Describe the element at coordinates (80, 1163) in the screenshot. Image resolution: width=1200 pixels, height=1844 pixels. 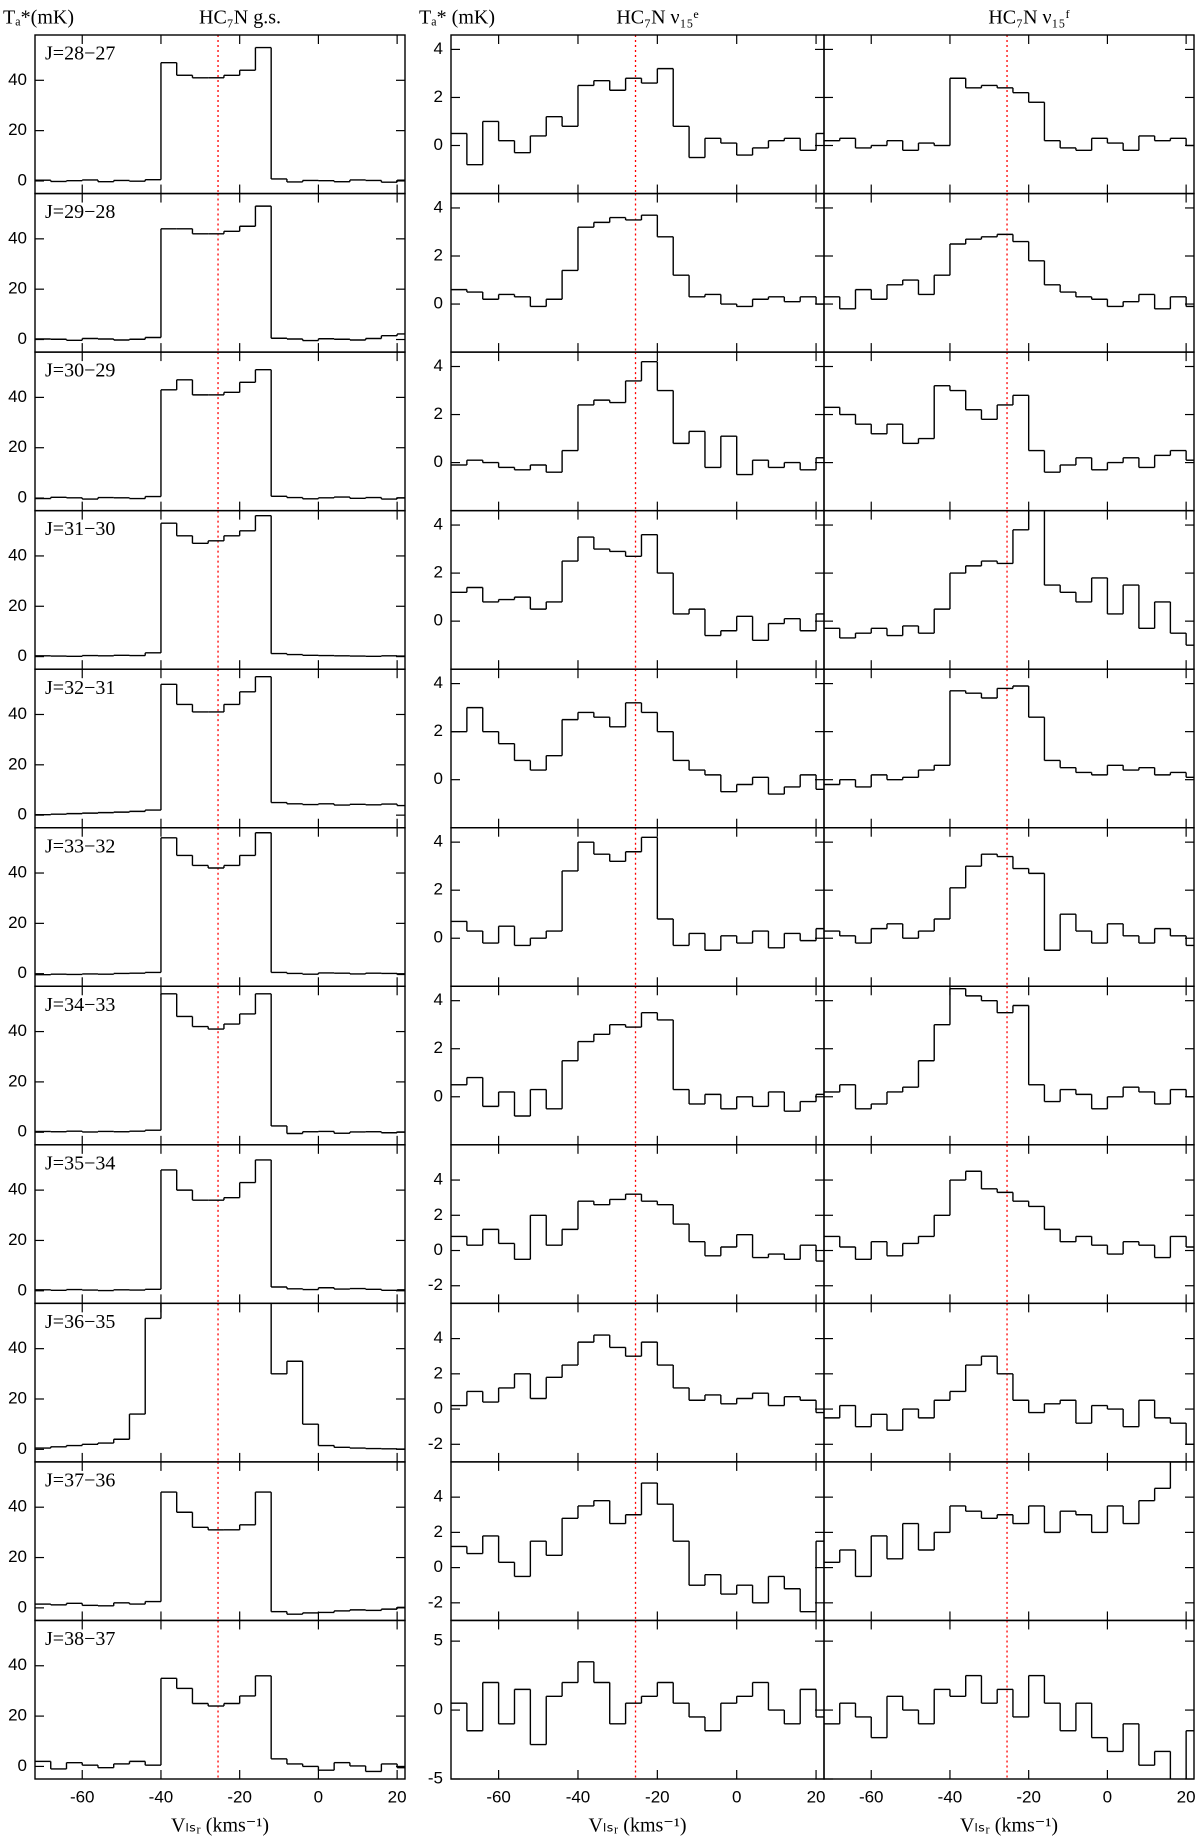
I see `transition-label: J=35−34` at that location.